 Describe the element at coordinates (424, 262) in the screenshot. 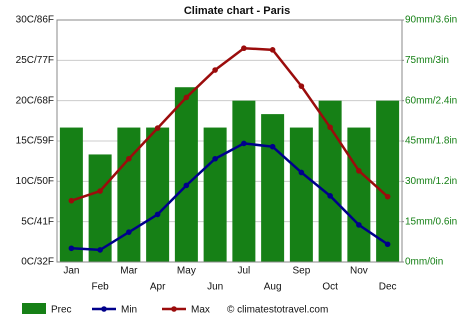

I see `y2-tick-label: 0mm/0in` at that location.